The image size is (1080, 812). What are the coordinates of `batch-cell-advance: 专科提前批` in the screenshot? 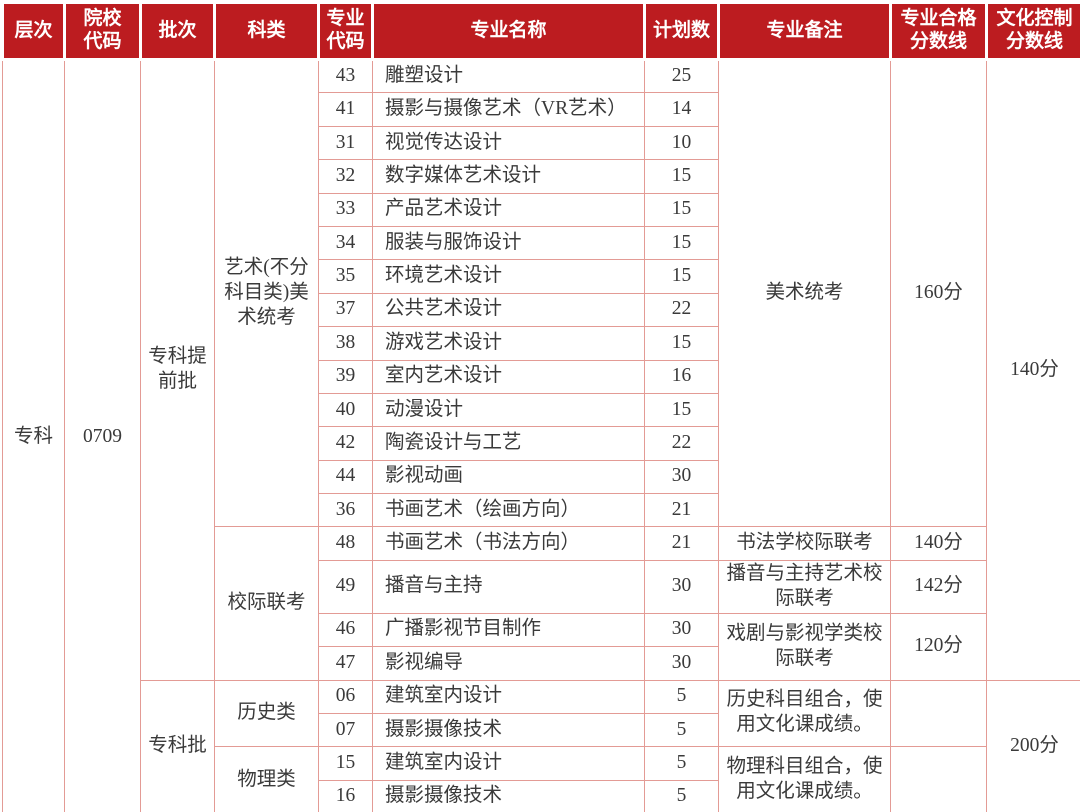 It's located at (177, 370).